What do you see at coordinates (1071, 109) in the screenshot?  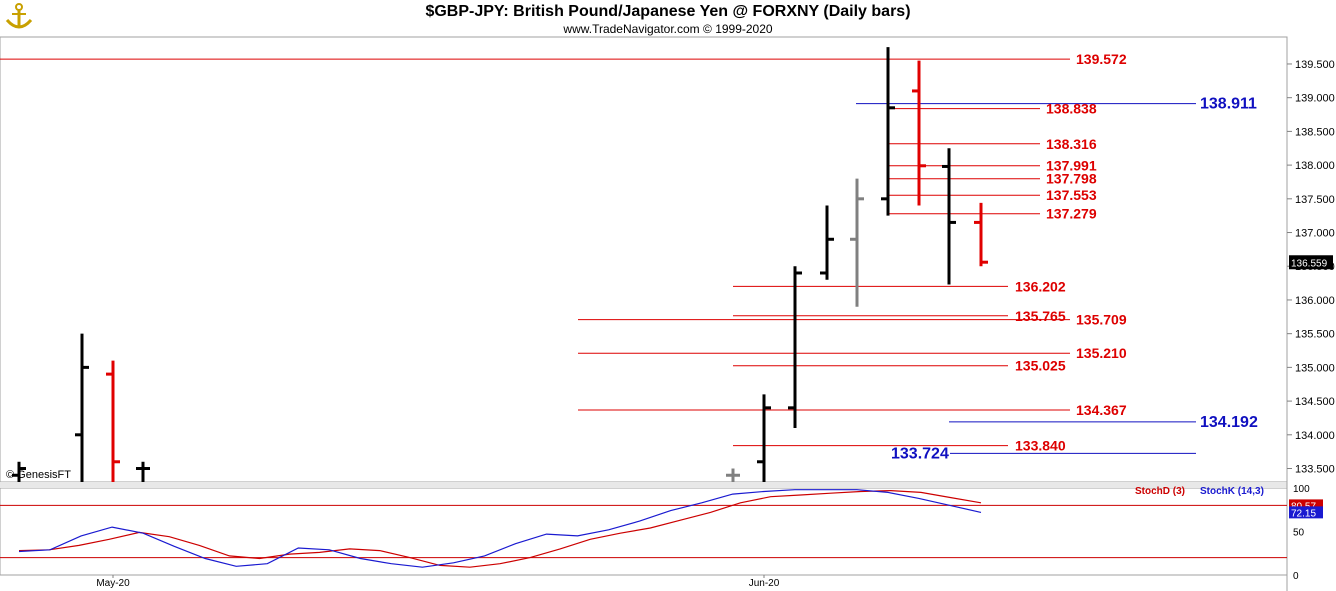 I see `price-level-label: 138.838` at bounding box center [1071, 109].